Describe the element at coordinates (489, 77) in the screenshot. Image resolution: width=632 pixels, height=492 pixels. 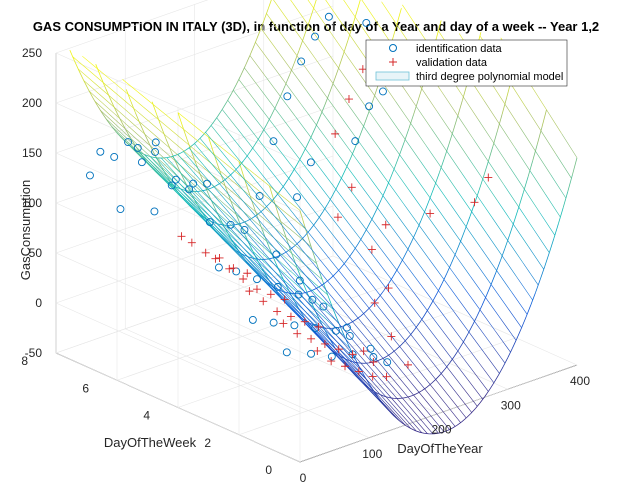
I see `legend-item-surface: third degree polynomial model` at that location.